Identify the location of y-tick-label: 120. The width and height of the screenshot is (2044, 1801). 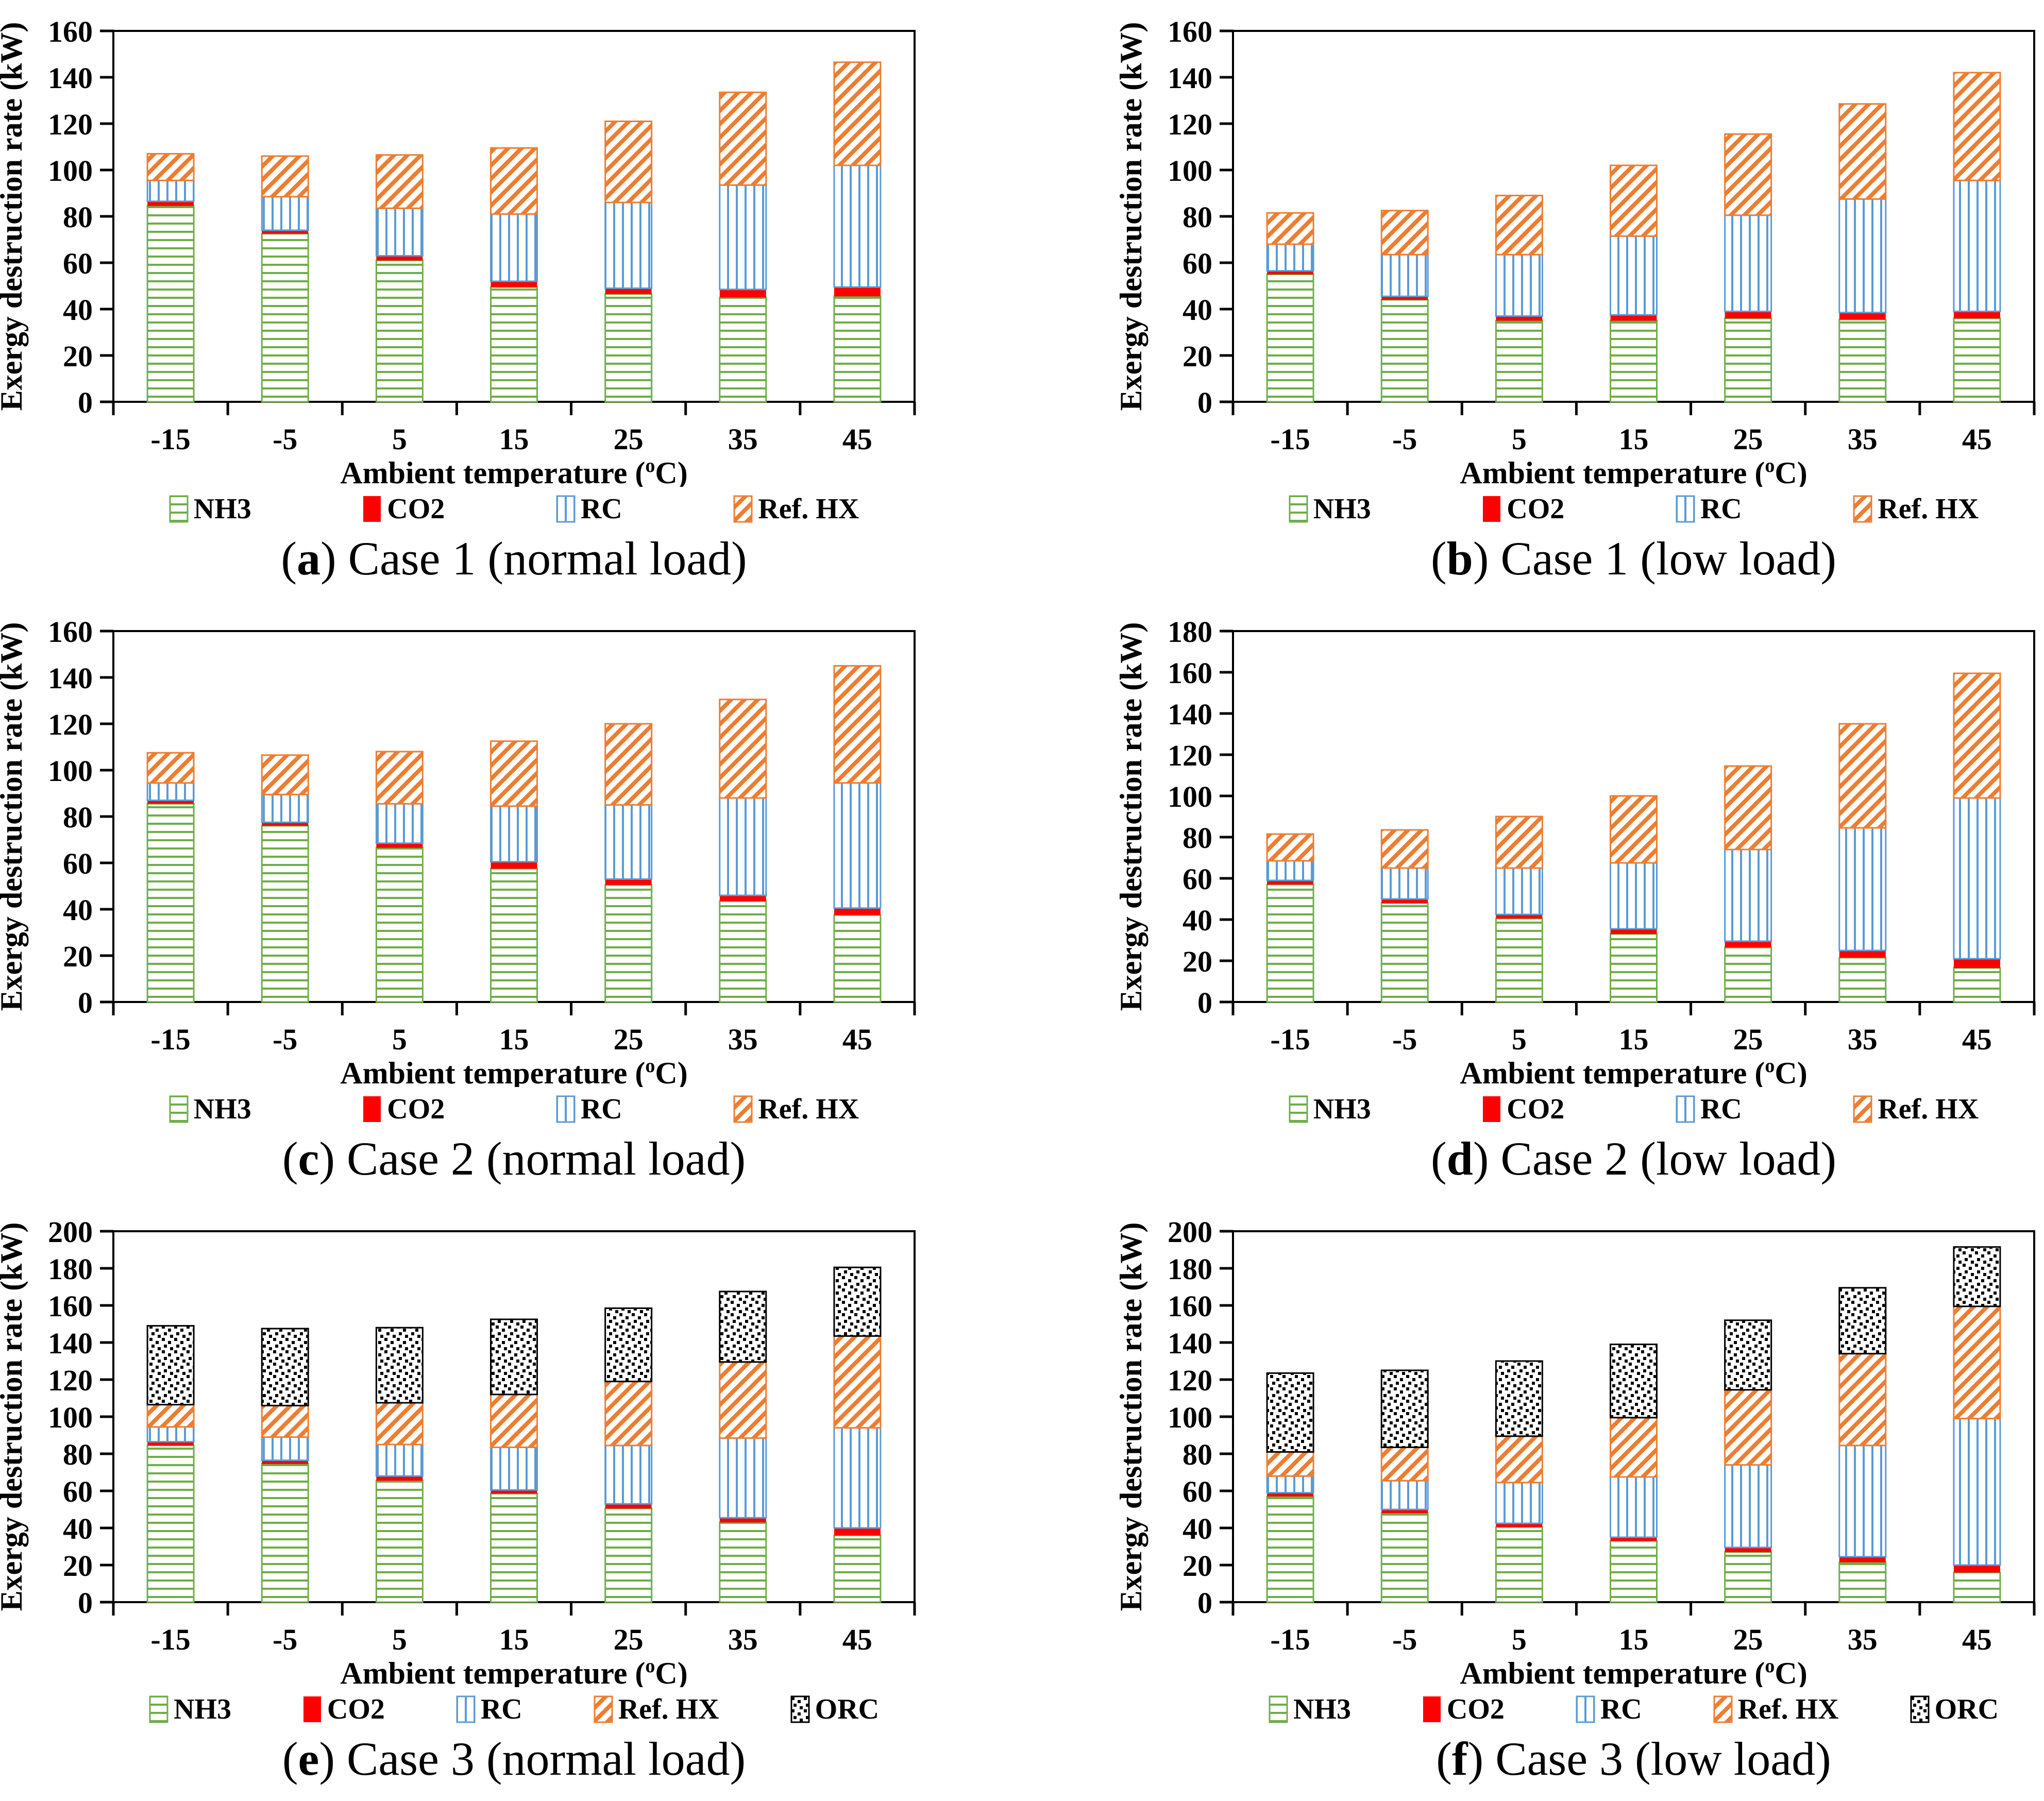
(1190, 755).